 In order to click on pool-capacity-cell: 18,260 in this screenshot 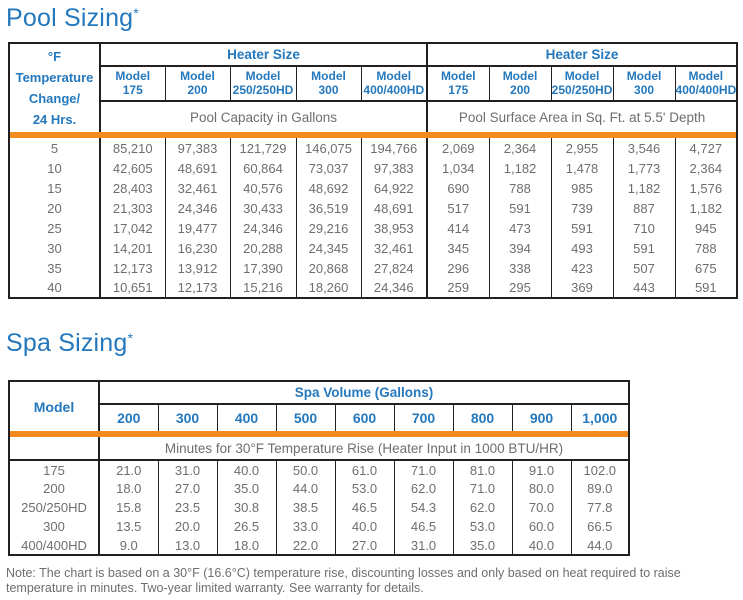, I will do `click(328, 288)`.